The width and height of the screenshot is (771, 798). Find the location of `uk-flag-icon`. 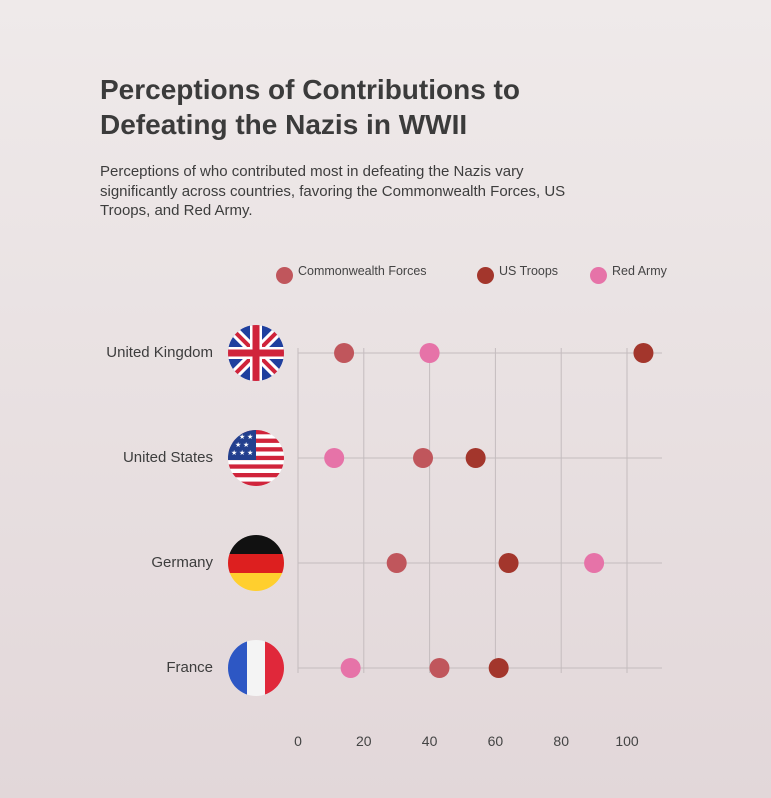

uk-flag-icon is located at coordinates (256, 353).